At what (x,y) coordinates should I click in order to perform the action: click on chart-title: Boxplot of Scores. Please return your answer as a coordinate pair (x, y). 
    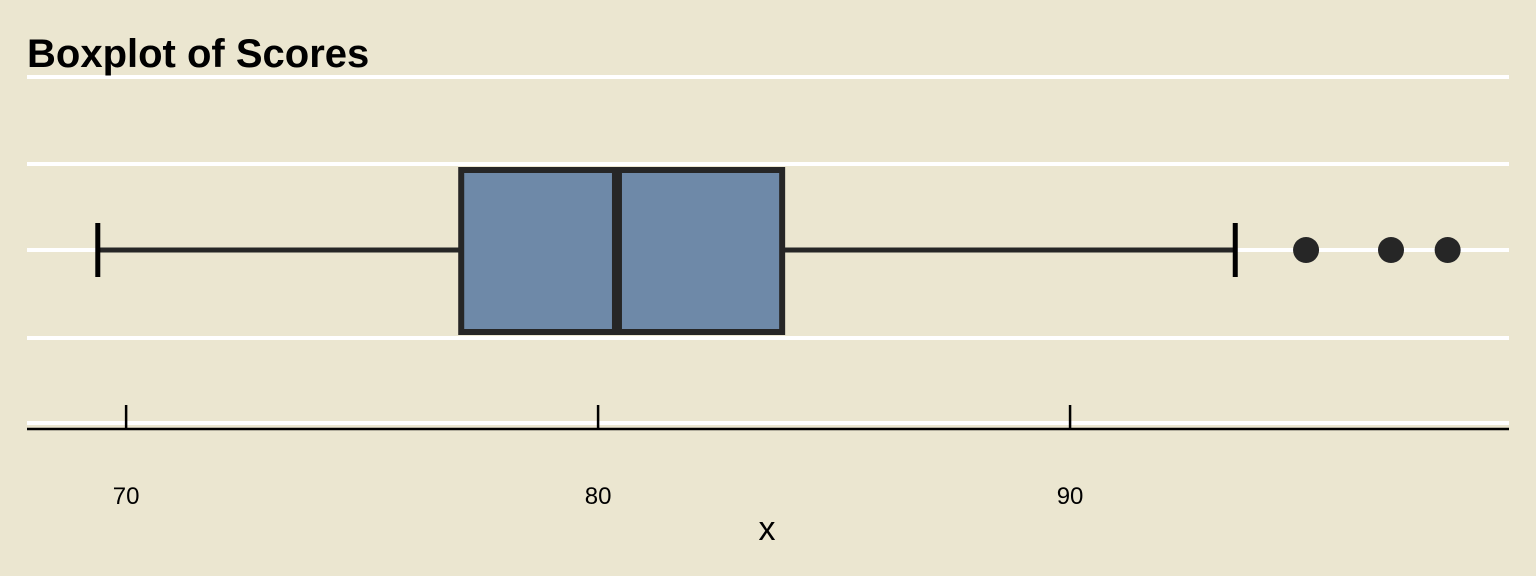
    Looking at the image, I should click on (198, 54).